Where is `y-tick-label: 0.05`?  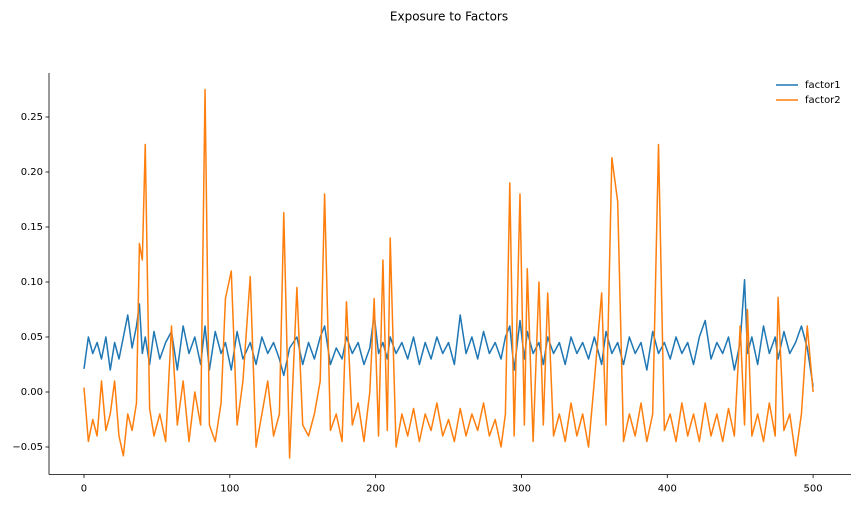
y-tick-label: 0.05 is located at coordinates (32, 337).